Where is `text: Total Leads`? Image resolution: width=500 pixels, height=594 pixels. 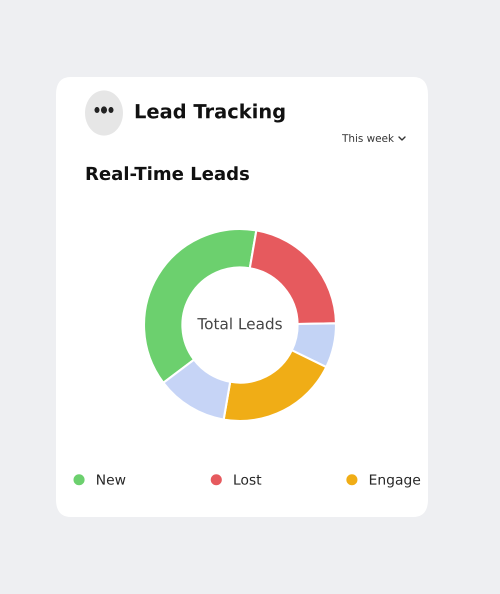 text: Total Leads is located at coordinates (239, 324).